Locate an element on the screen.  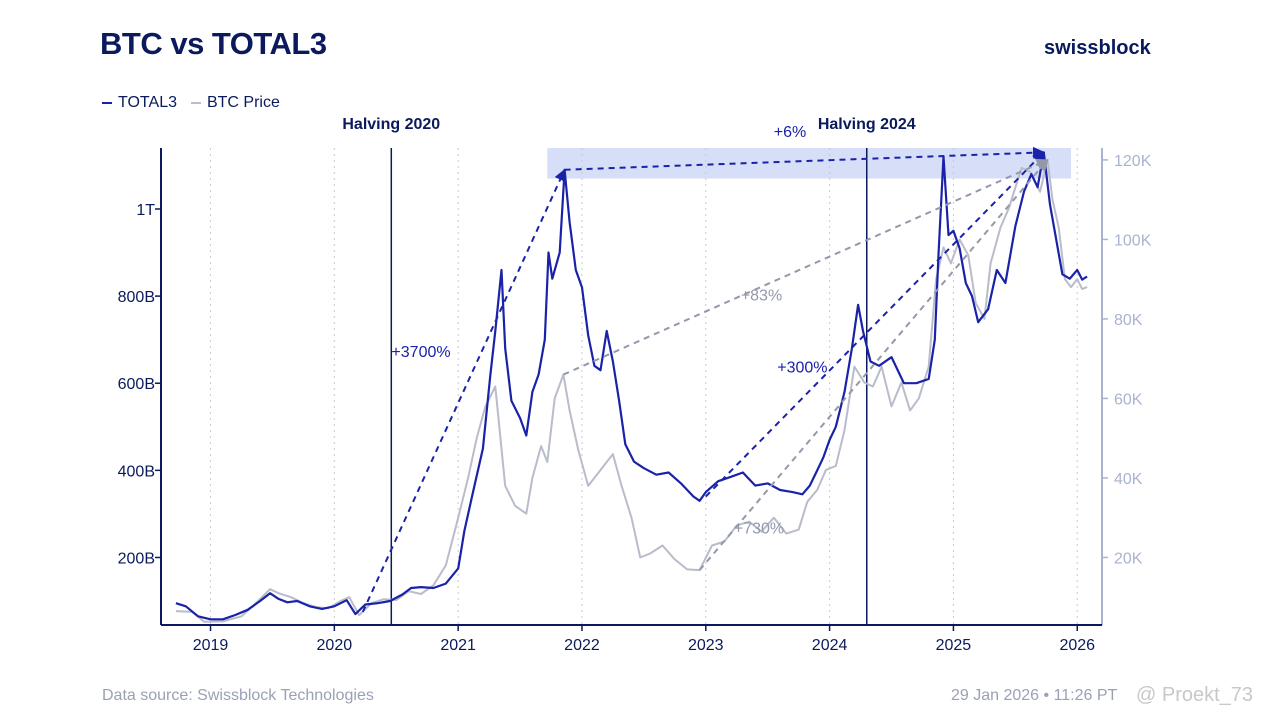
y-right-tick-label: 120K is located at coordinates (1133, 161).